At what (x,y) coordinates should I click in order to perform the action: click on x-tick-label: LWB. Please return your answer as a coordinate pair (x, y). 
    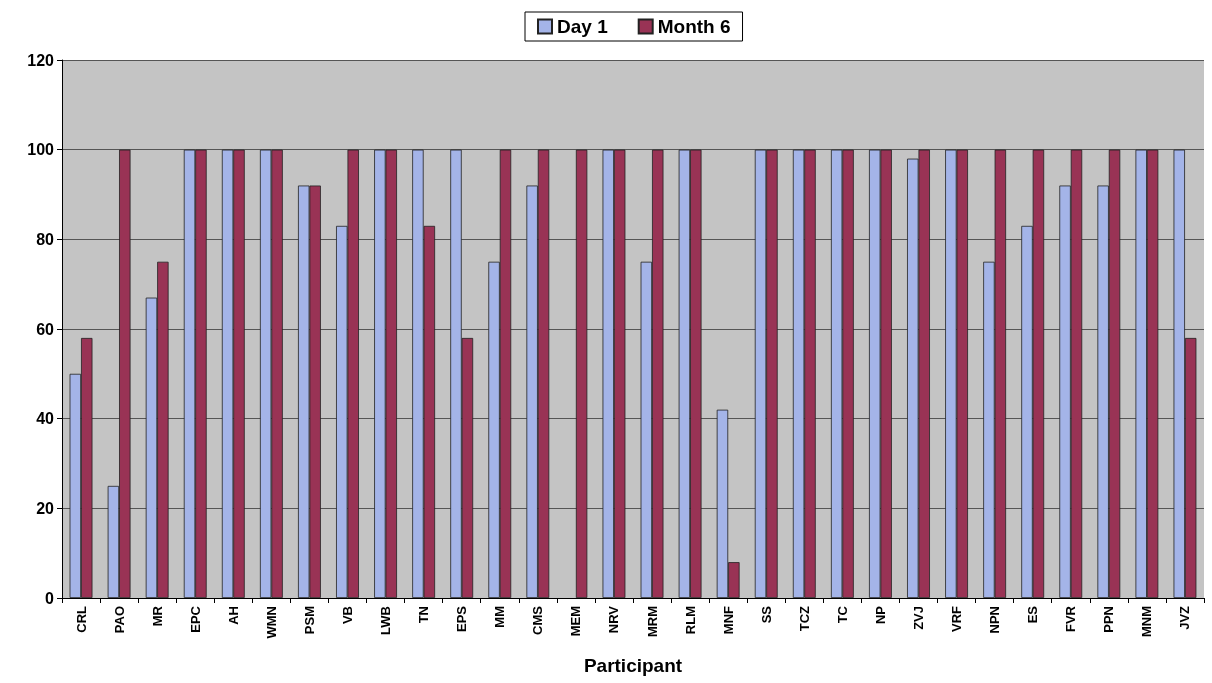
    Looking at the image, I should click on (386, 620).